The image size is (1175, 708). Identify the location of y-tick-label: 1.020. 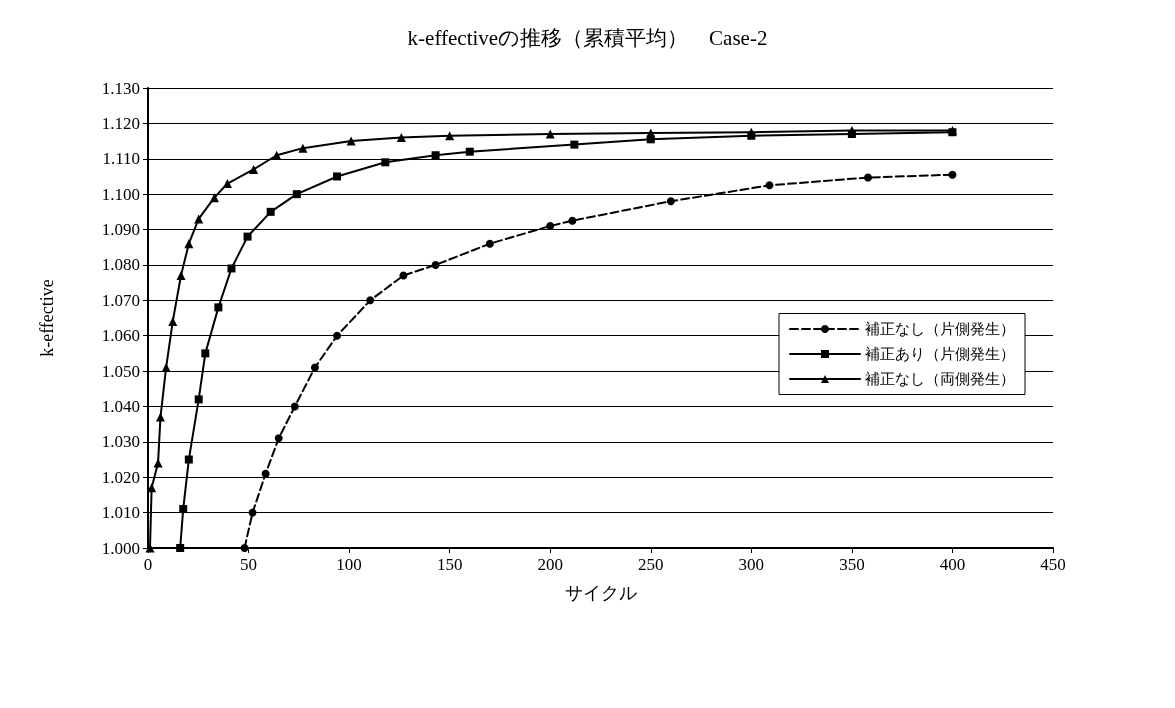
(120, 477).